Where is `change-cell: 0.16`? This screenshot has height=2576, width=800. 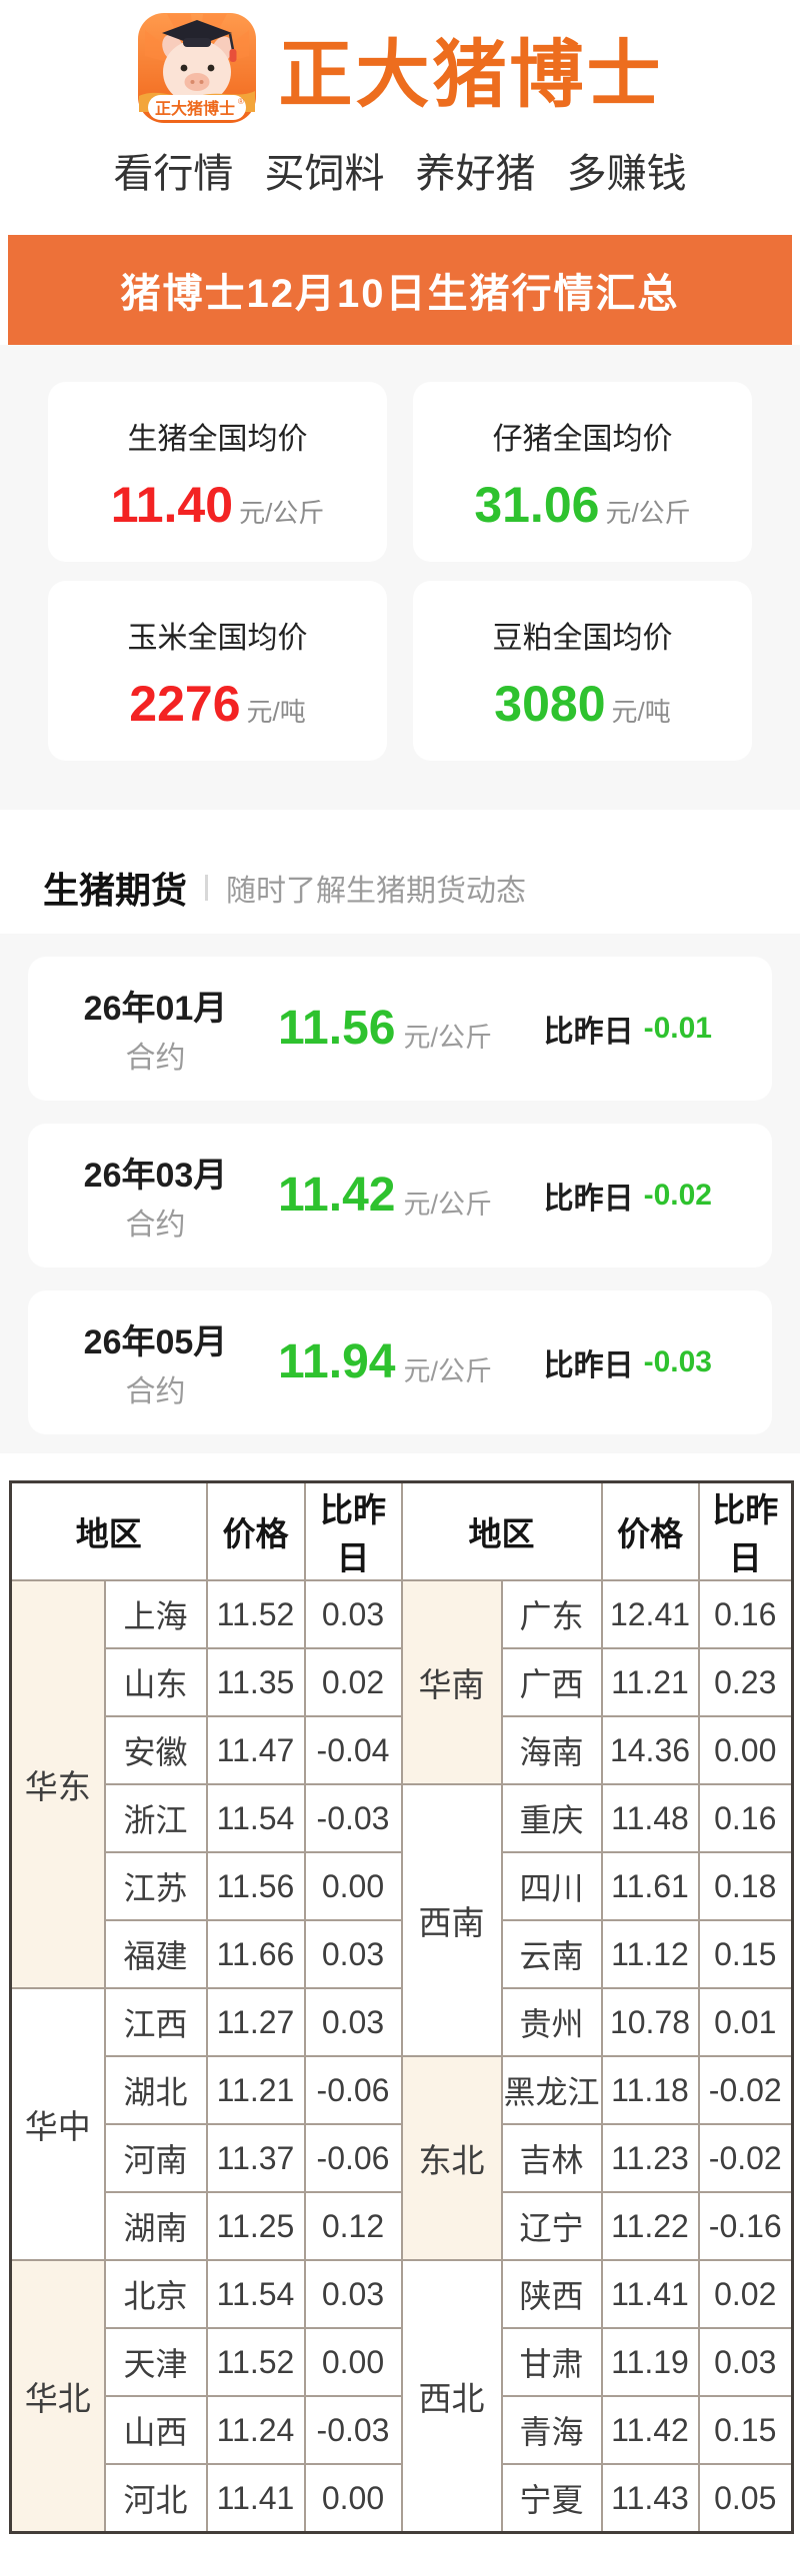
change-cell: 0.16 is located at coordinates (745, 1818).